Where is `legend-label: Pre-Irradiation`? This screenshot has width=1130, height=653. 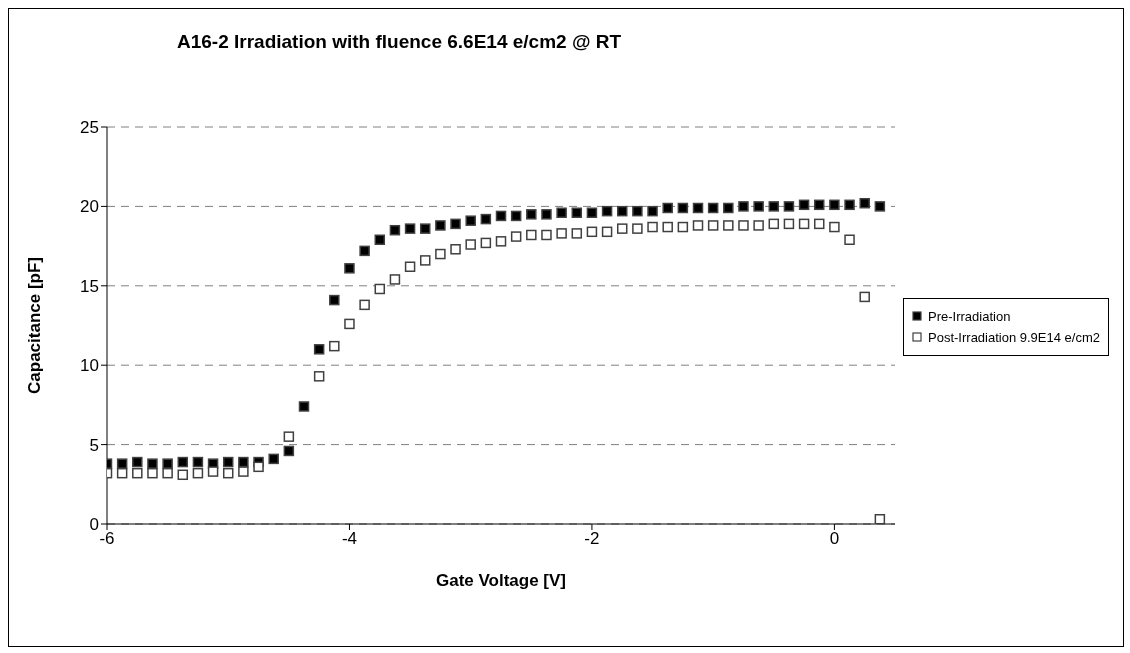
legend-label: Pre-Irradiation is located at coordinates (969, 316).